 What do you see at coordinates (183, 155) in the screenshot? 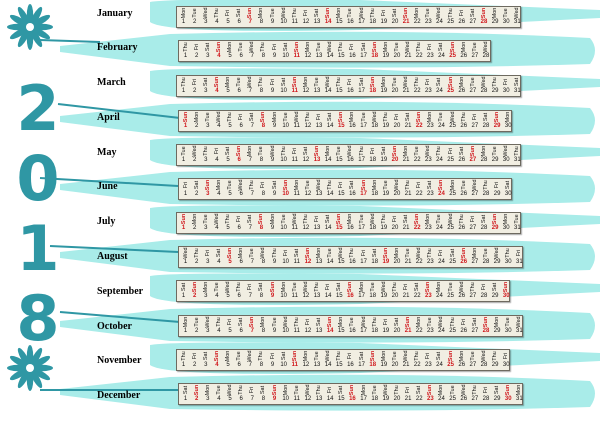
I see `day-cell: Tue 1` at bounding box center [183, 155].